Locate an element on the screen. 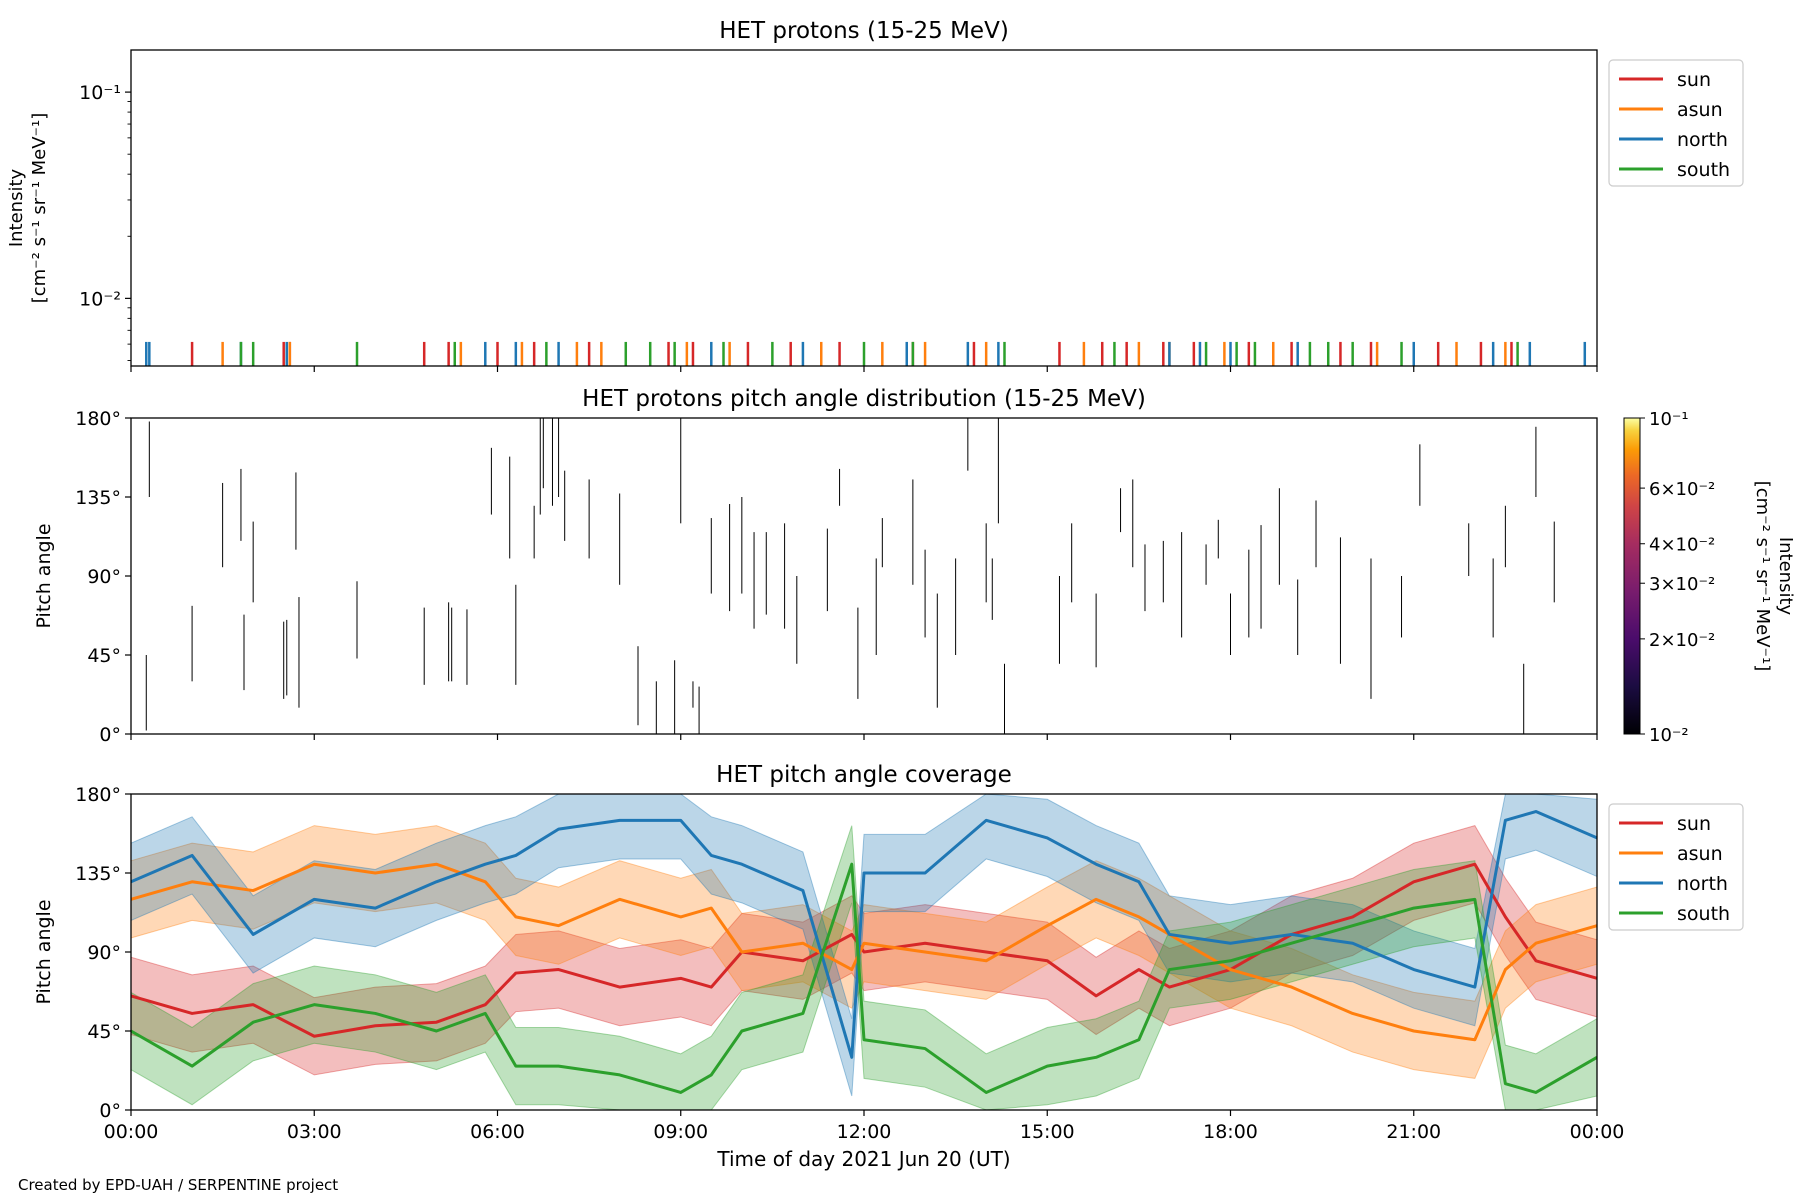  panel3-legend: sun asun north south is located at coordinates (1676, 867).